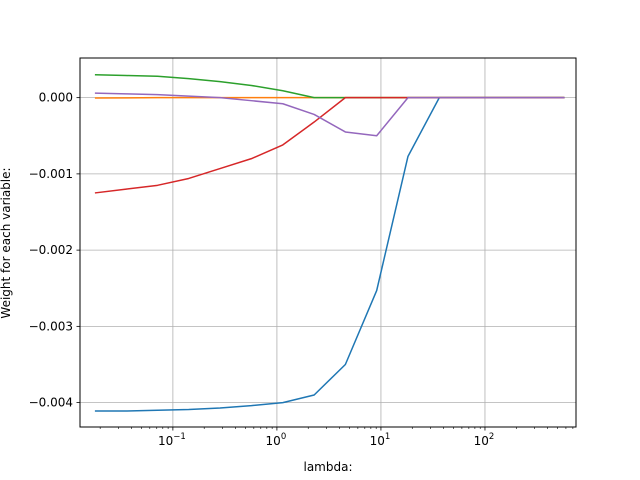 Image resolution: width=640 pixels, height=480 pixels. What do you see at coordinates (6, 242) in the screenshot?
I see `y-axis-label: Weight for each variable:` at bounding box center [6, 242].